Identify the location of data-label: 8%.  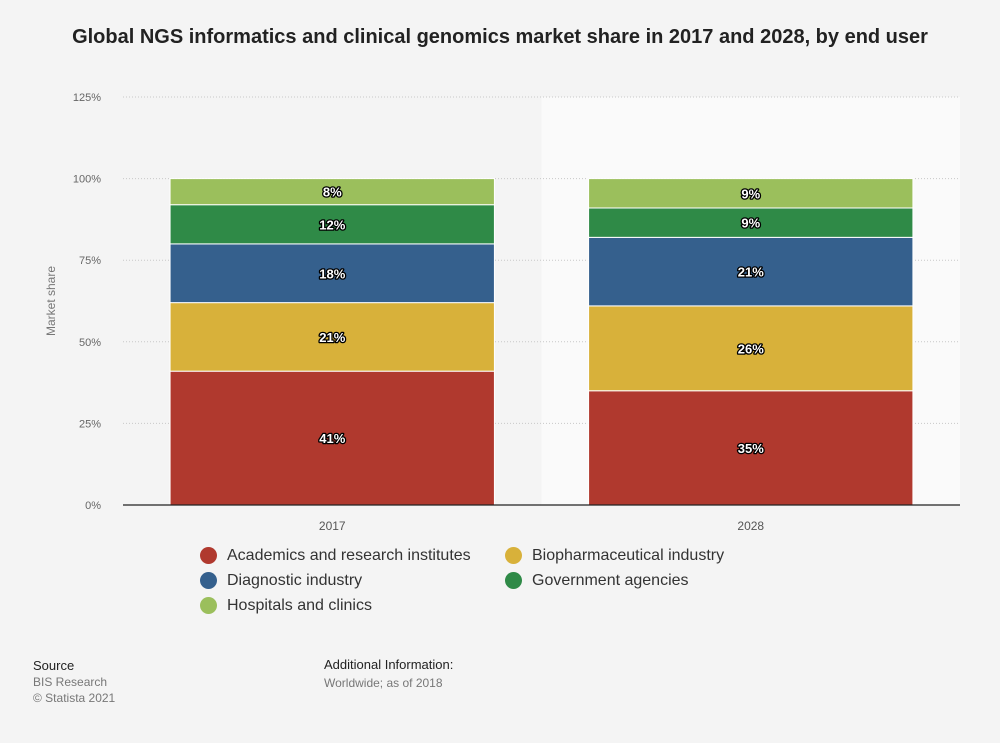
(332, 192).